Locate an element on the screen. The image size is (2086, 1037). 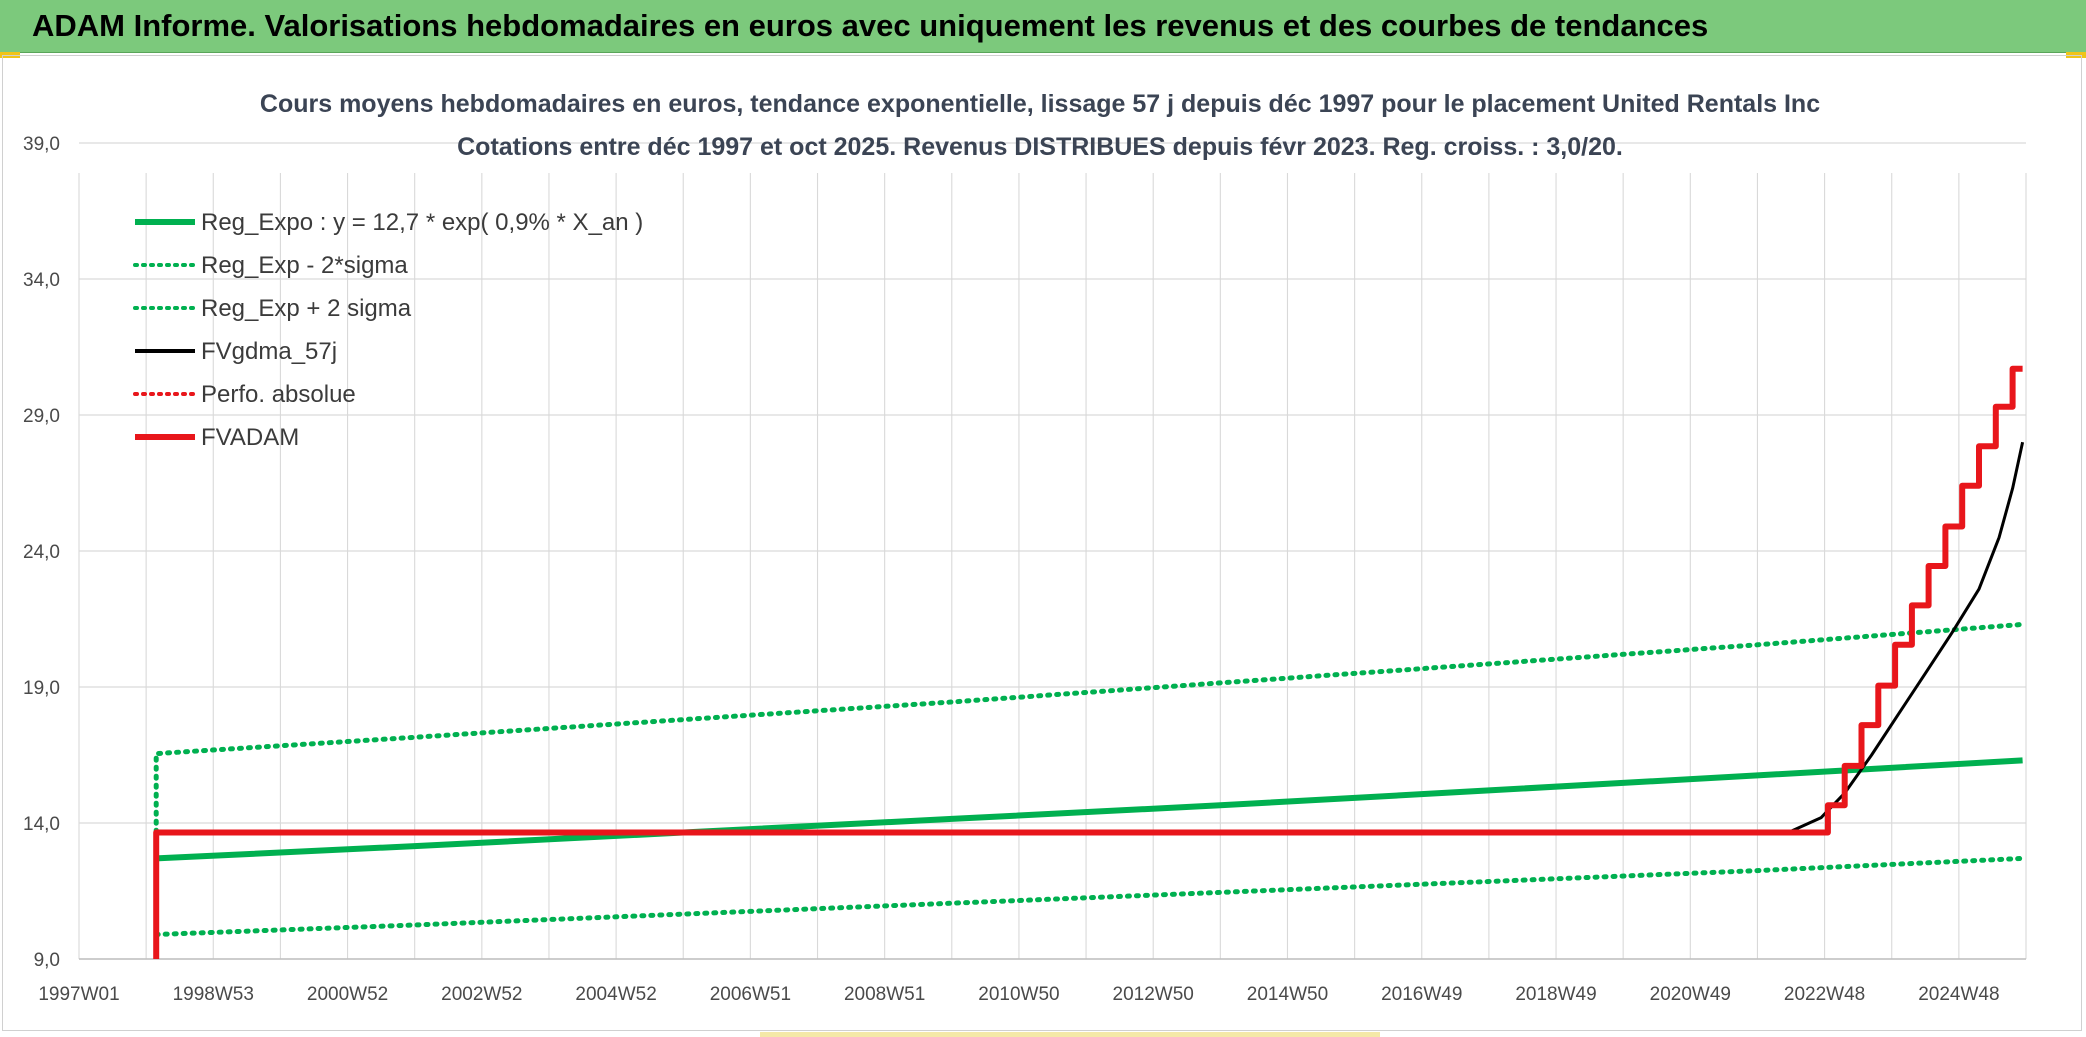
legend-label: Reg_Exp + 2 sigma is located at coordinates (306, 308).